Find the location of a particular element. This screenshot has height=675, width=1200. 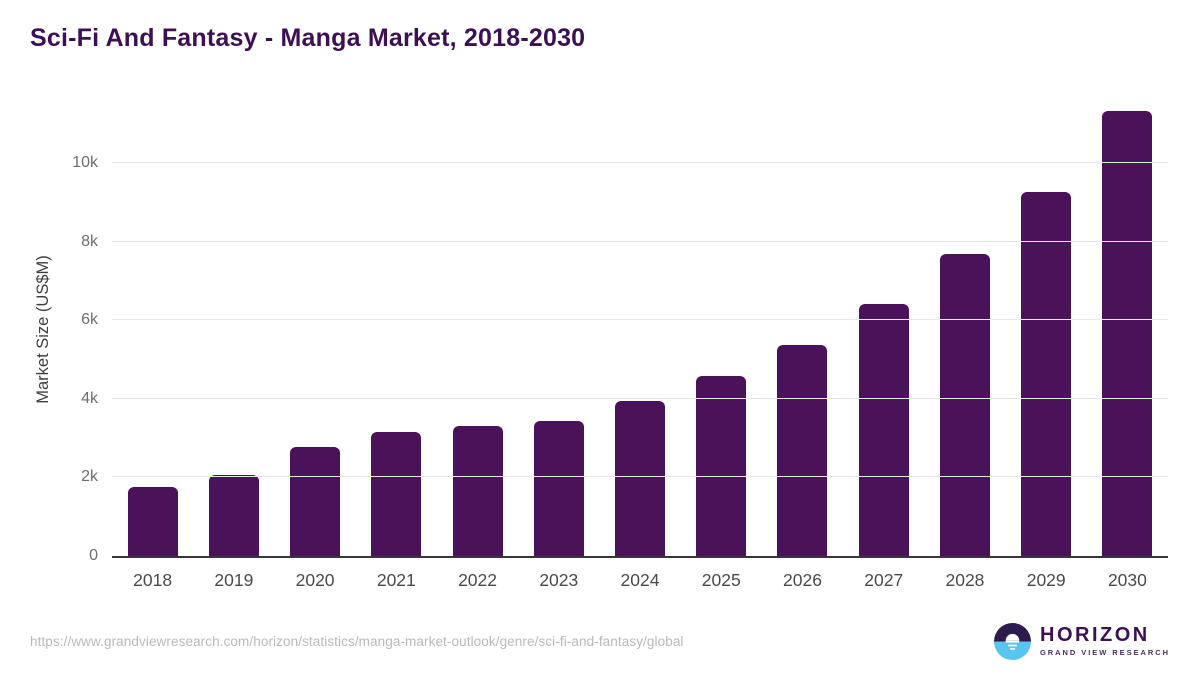

bar-2018 is located at coordinates (152, 521).